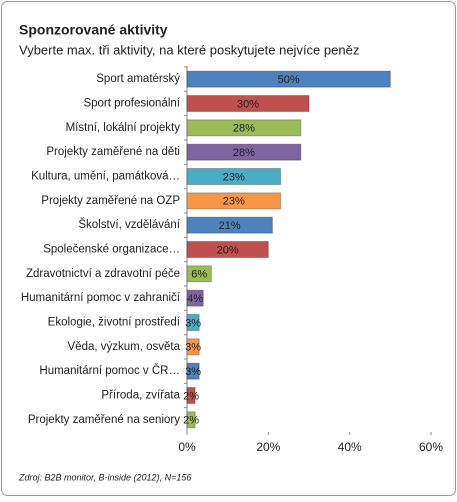  I want to click on value-label: 30%, so click(248, 104).